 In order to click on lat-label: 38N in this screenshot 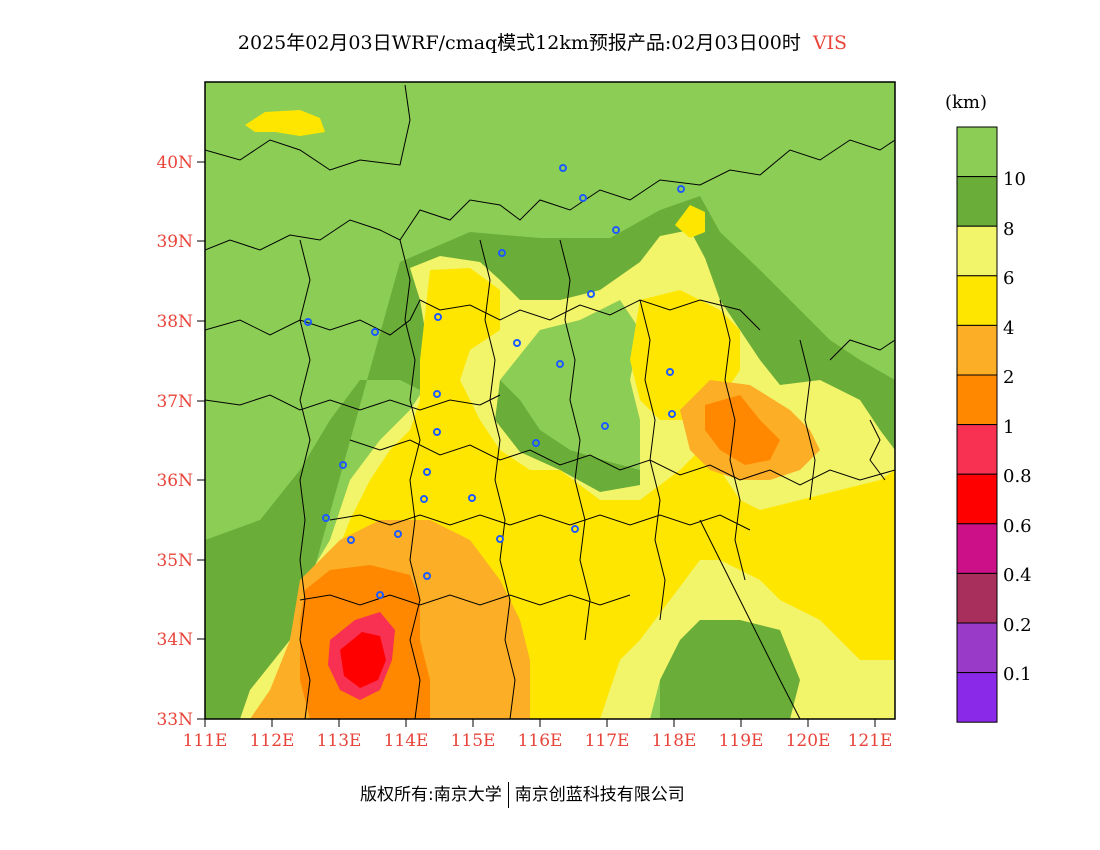, I will do `click(174, 322)`.